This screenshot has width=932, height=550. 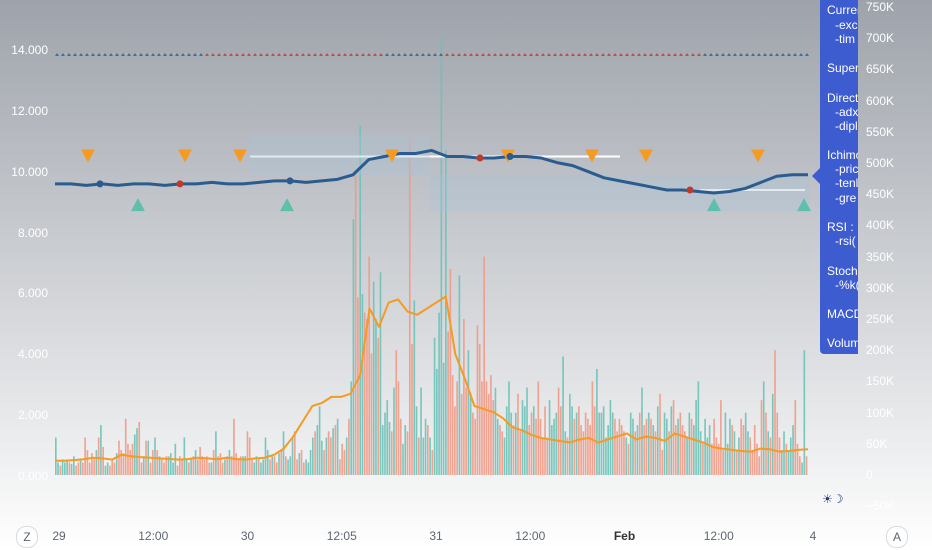 I want to click on x-axis-tick-label: 31, so click(x=436, y=536).